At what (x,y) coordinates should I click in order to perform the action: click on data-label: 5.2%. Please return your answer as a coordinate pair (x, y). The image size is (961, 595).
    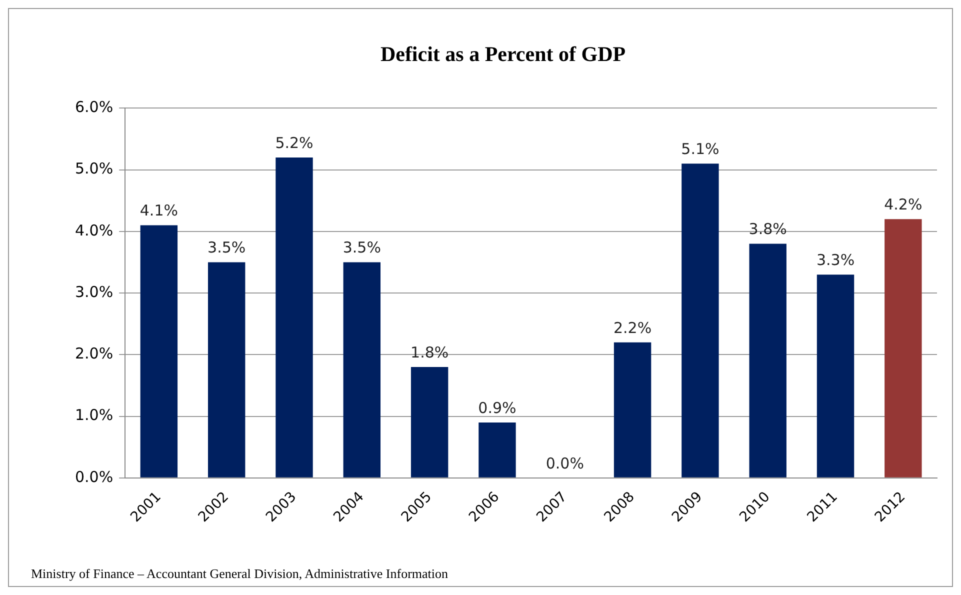
    Looking at the image, I should click on (294, 143).